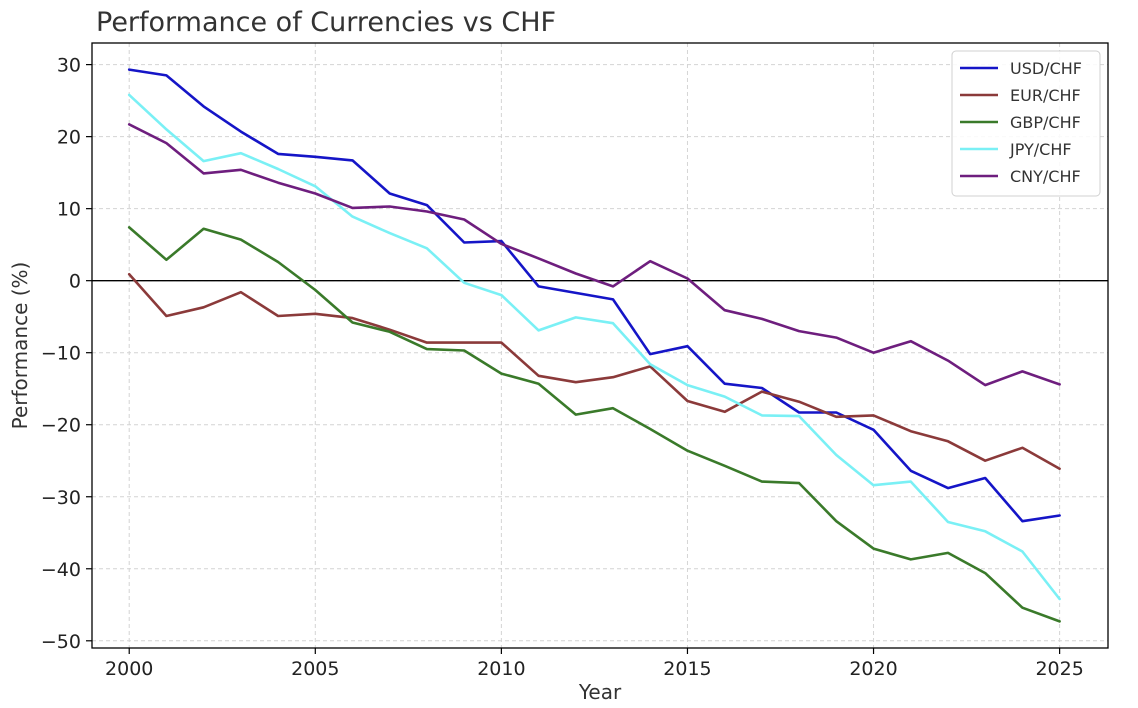 This screenshot has height=708, width=1138. I want to click on y-tick-label: −30, so click(61, 498).